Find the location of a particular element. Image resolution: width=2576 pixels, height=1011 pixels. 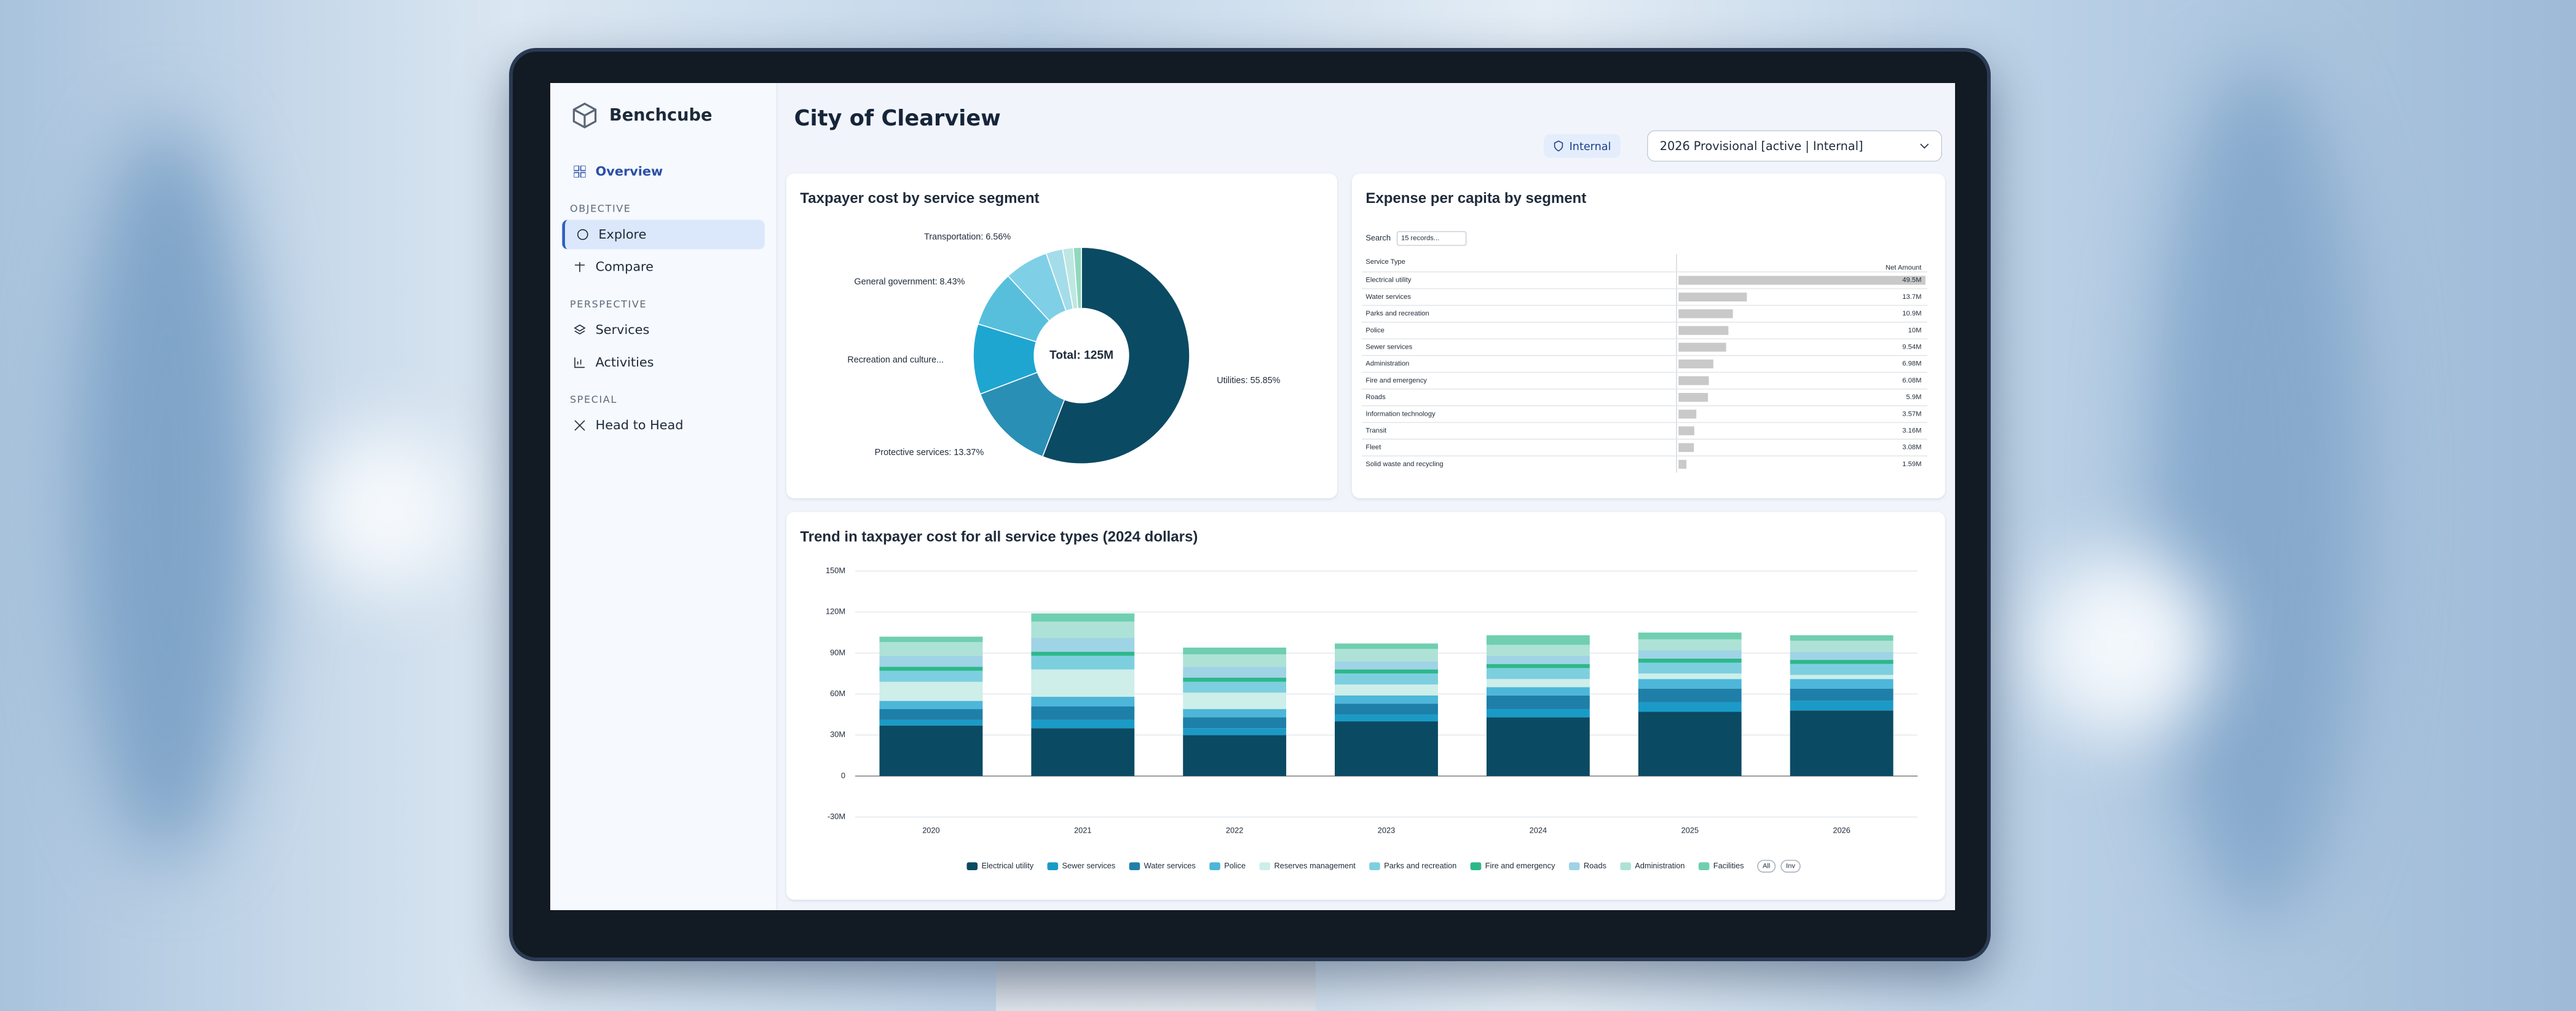

nav-head-to-head: Head to Head is located at coordinates (663, 425).